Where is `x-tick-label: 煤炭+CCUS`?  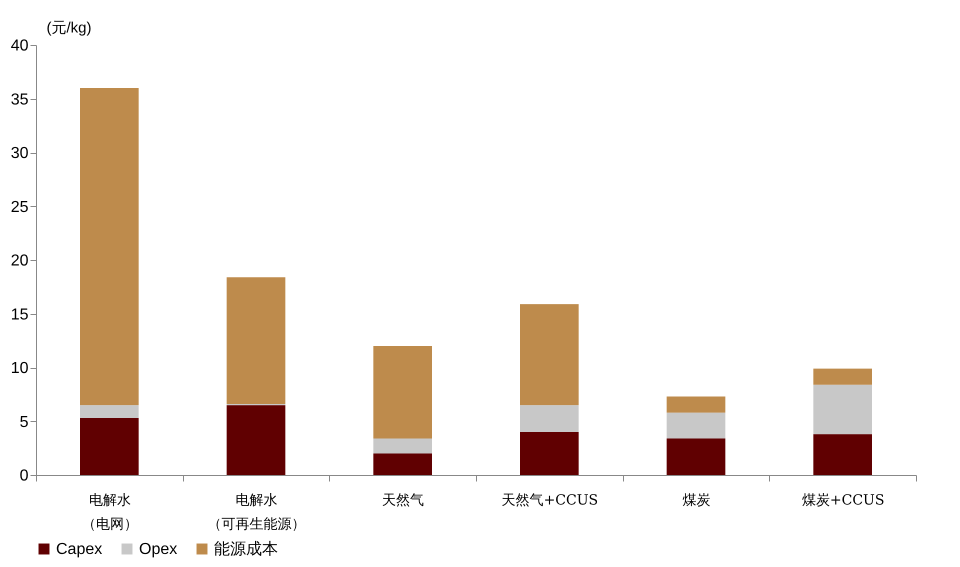 x-tick-label: 煤炭+CCUS is located at coordinates (843, 500).